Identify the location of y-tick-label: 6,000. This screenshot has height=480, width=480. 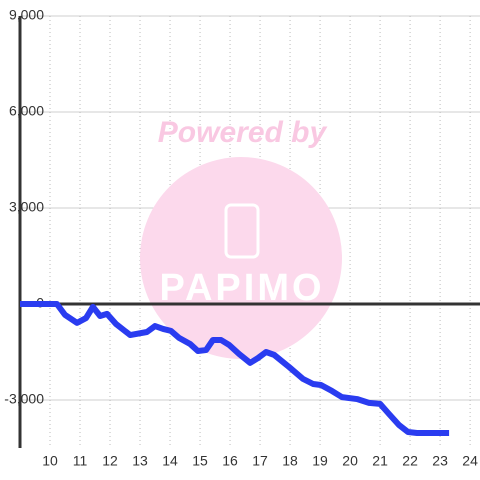
(26, 111).